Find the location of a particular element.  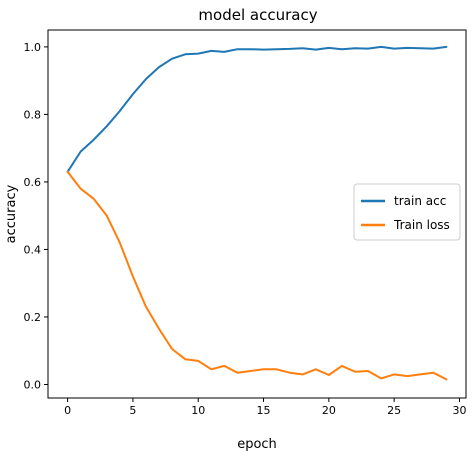

x-tick-label: 30 is located at coordinates (459, 410).